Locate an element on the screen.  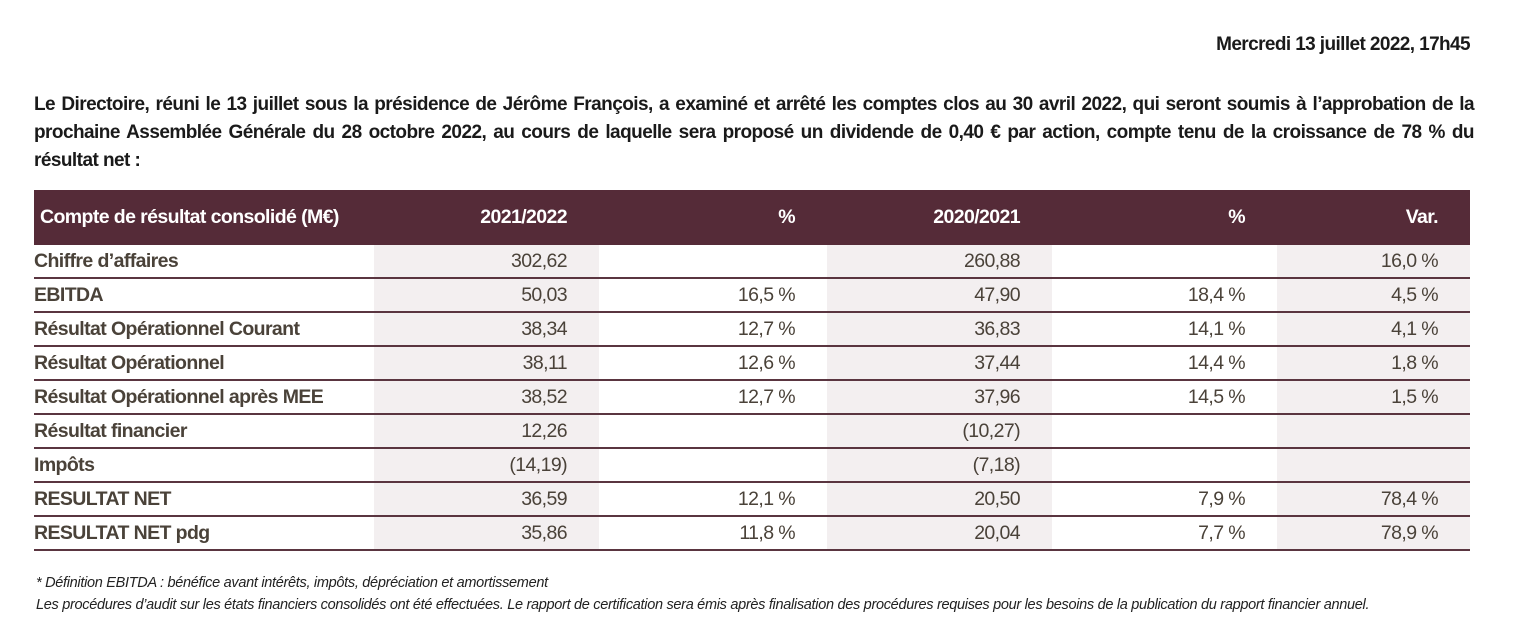
row-value: 260,88 is located at coordinates (939, 262).